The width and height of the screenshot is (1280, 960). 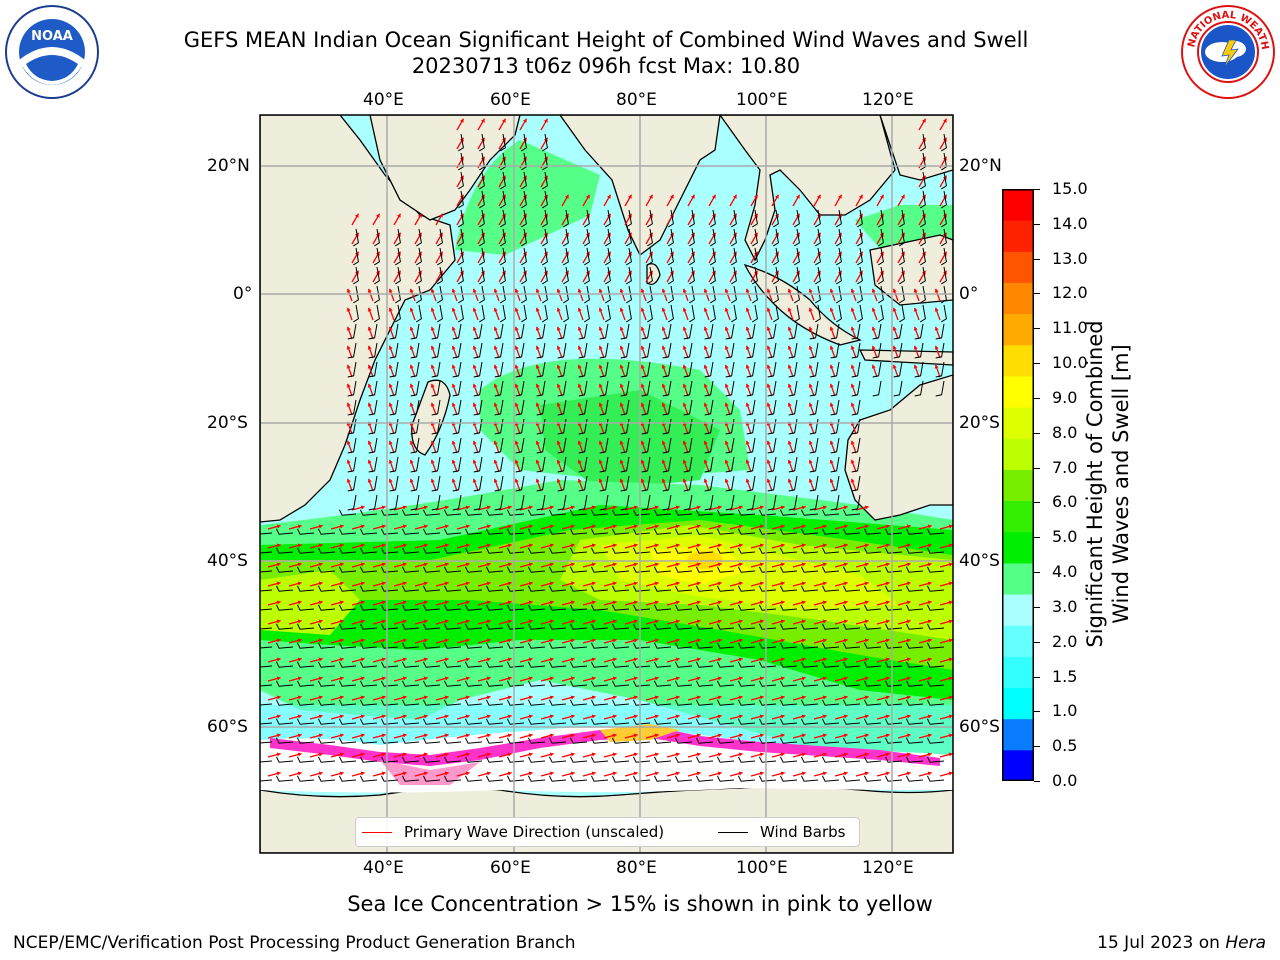 I want to click on colorbar-band, so click(x=1018, y=205).